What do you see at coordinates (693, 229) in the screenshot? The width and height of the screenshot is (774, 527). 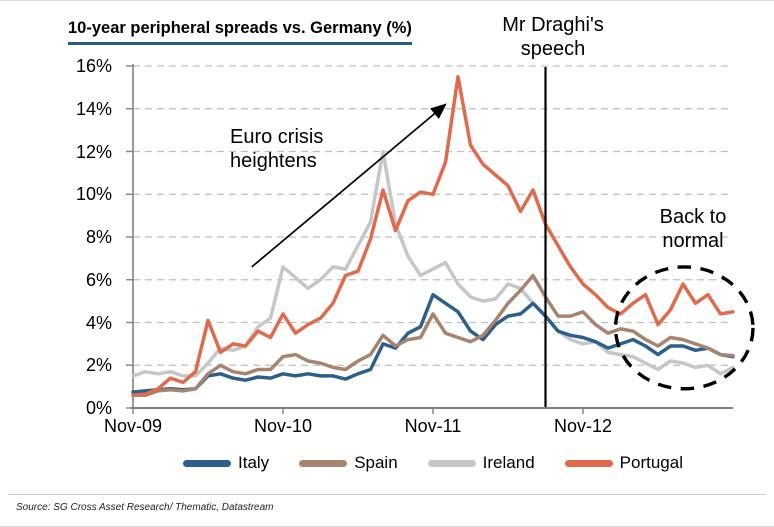 I see `annotation-back-to-normal: Back to normal` at bounding box center [693, 229].